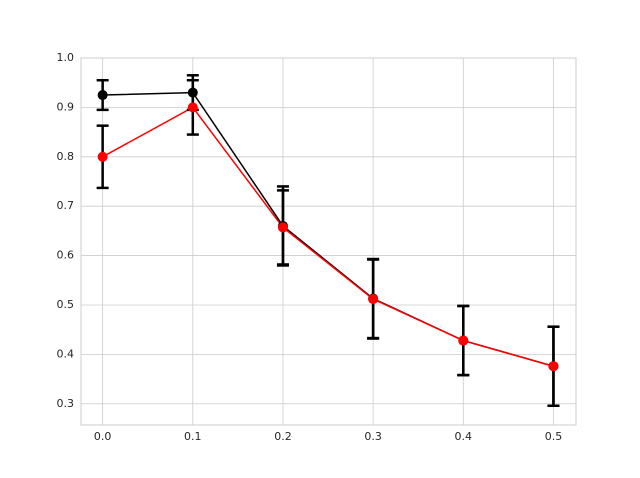  What do you see at coordinates (66, 353) in the screenshot?
I see `y-tick-label: 0.4` at bounding box center [66, 353].